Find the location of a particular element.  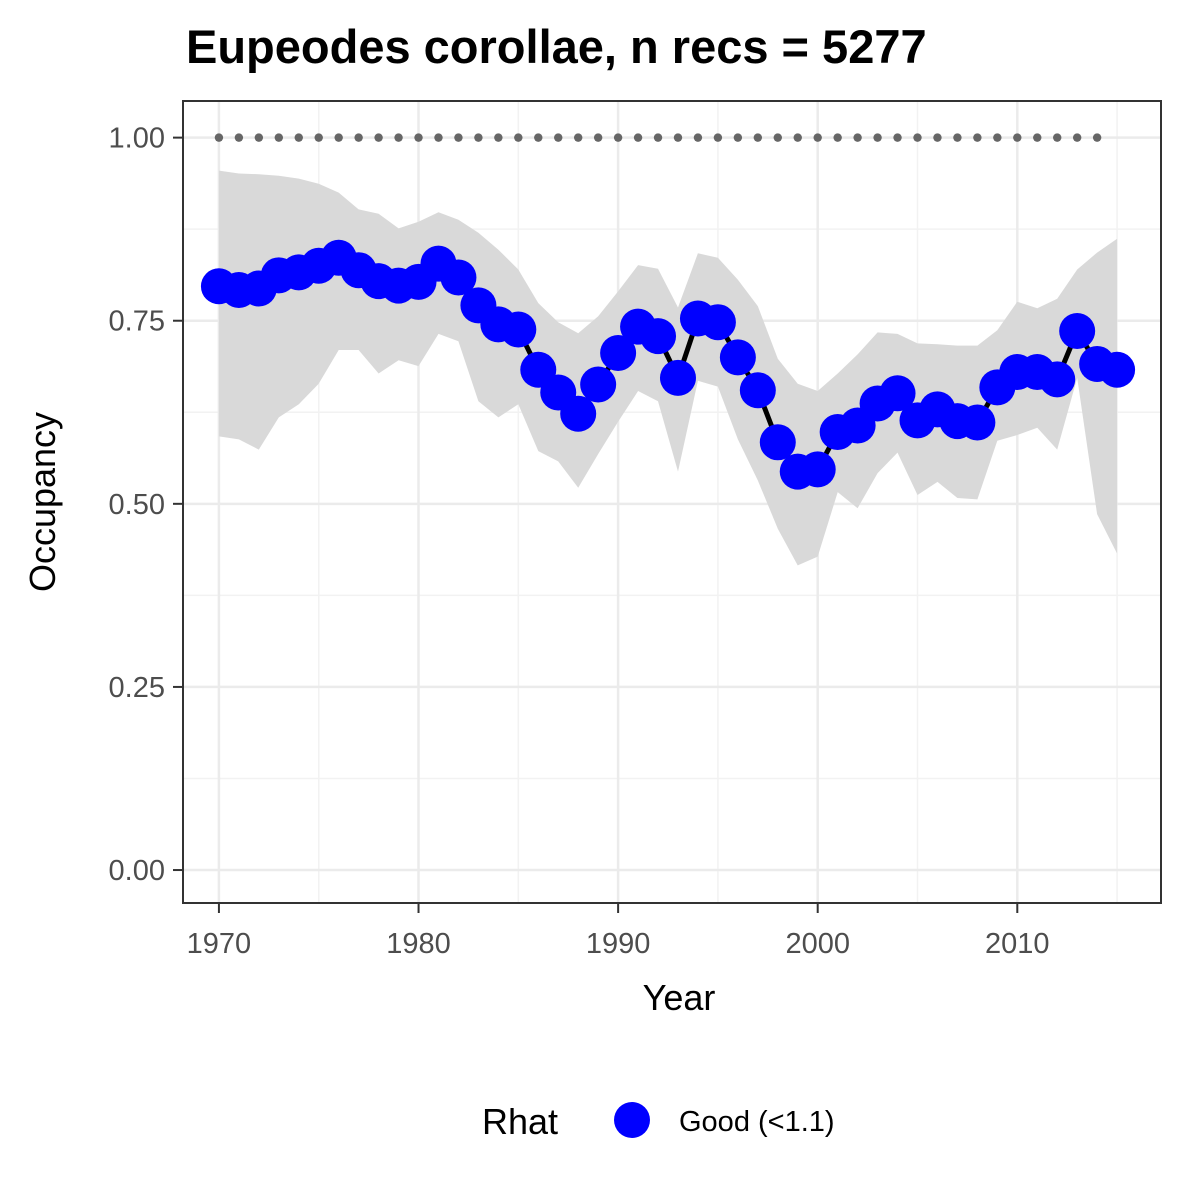

legend-key-good is located at coordinates (632, 1120).